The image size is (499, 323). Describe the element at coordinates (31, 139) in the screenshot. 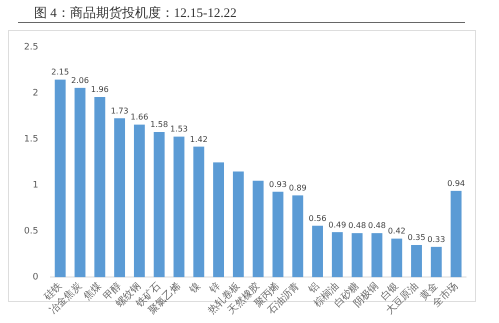

I see `y-tick-label: 1.5` at that location.